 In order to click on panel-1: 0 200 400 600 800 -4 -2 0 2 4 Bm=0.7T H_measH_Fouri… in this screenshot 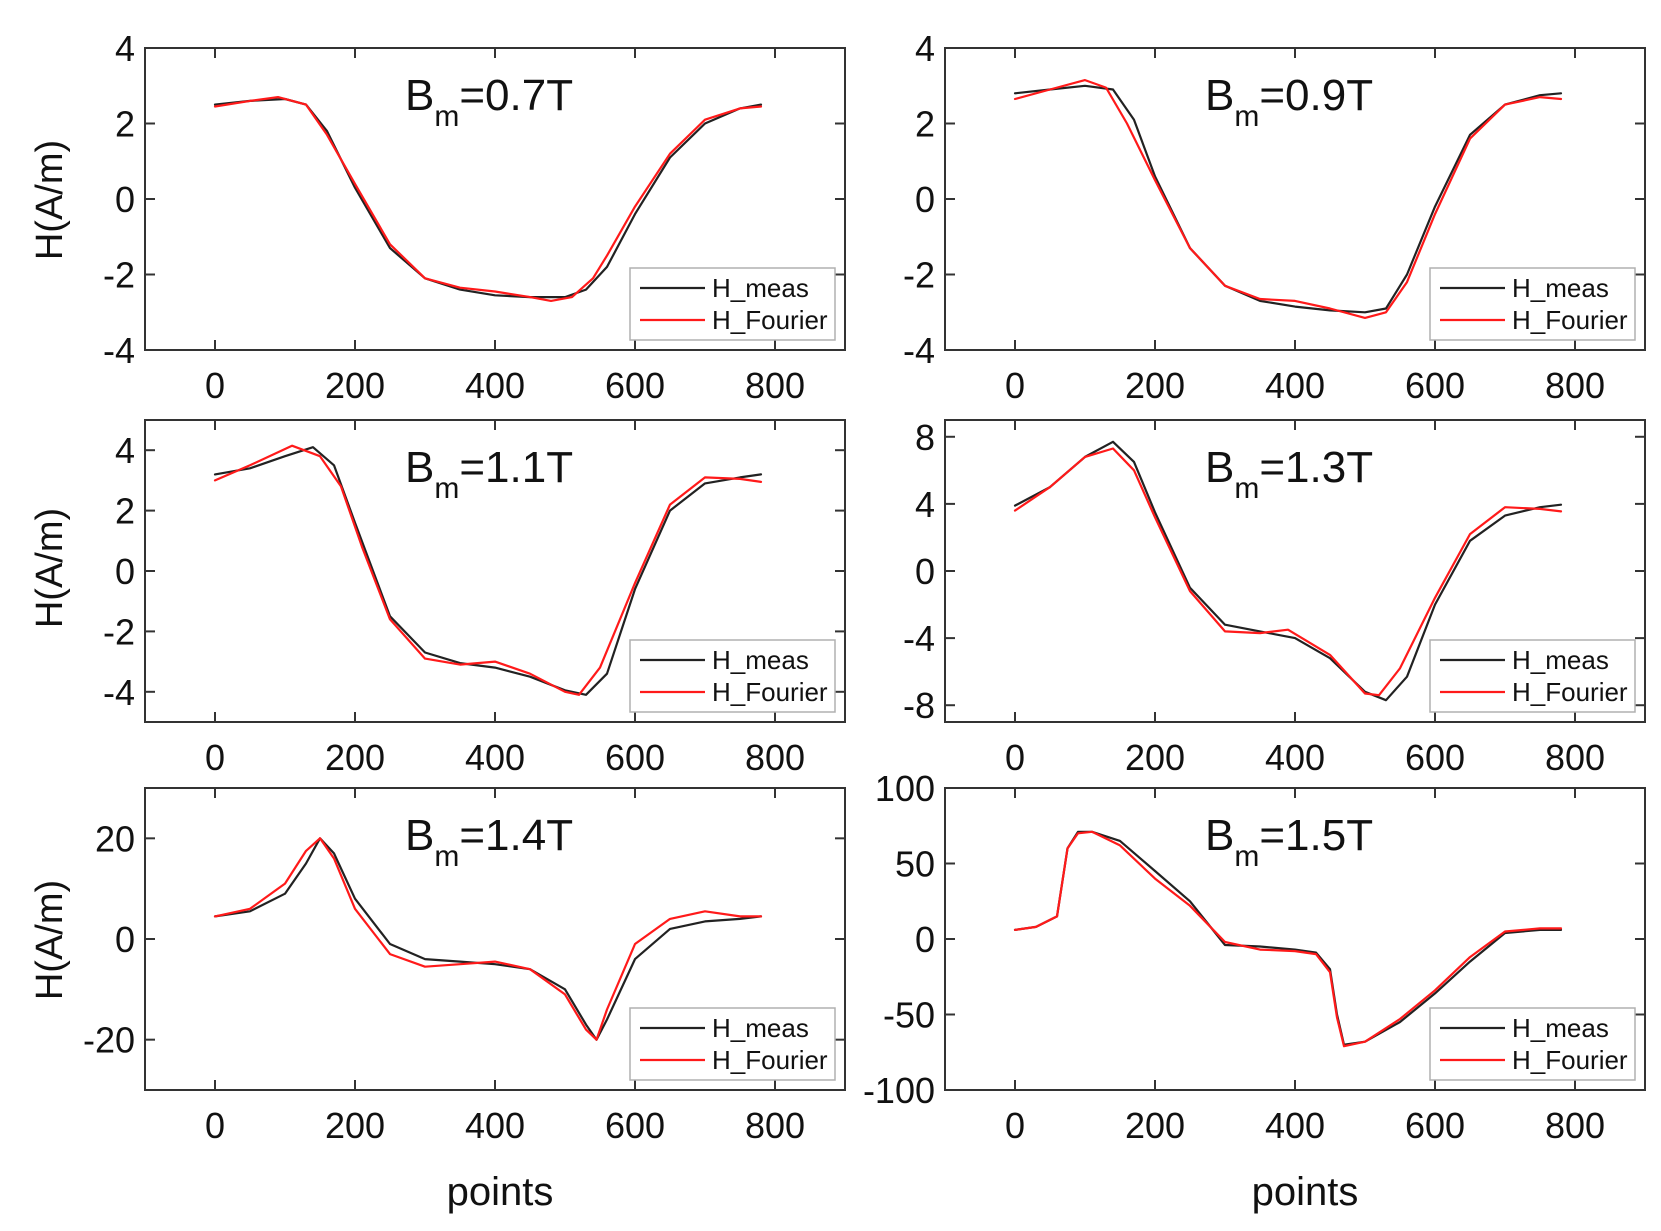, I will do `click(474, 217)`.